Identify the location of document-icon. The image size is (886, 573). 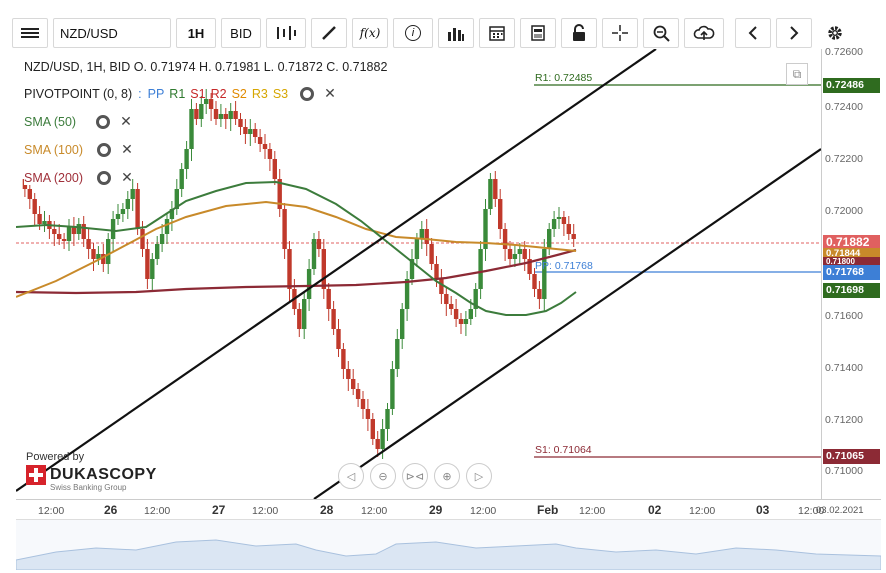
(538, 33).